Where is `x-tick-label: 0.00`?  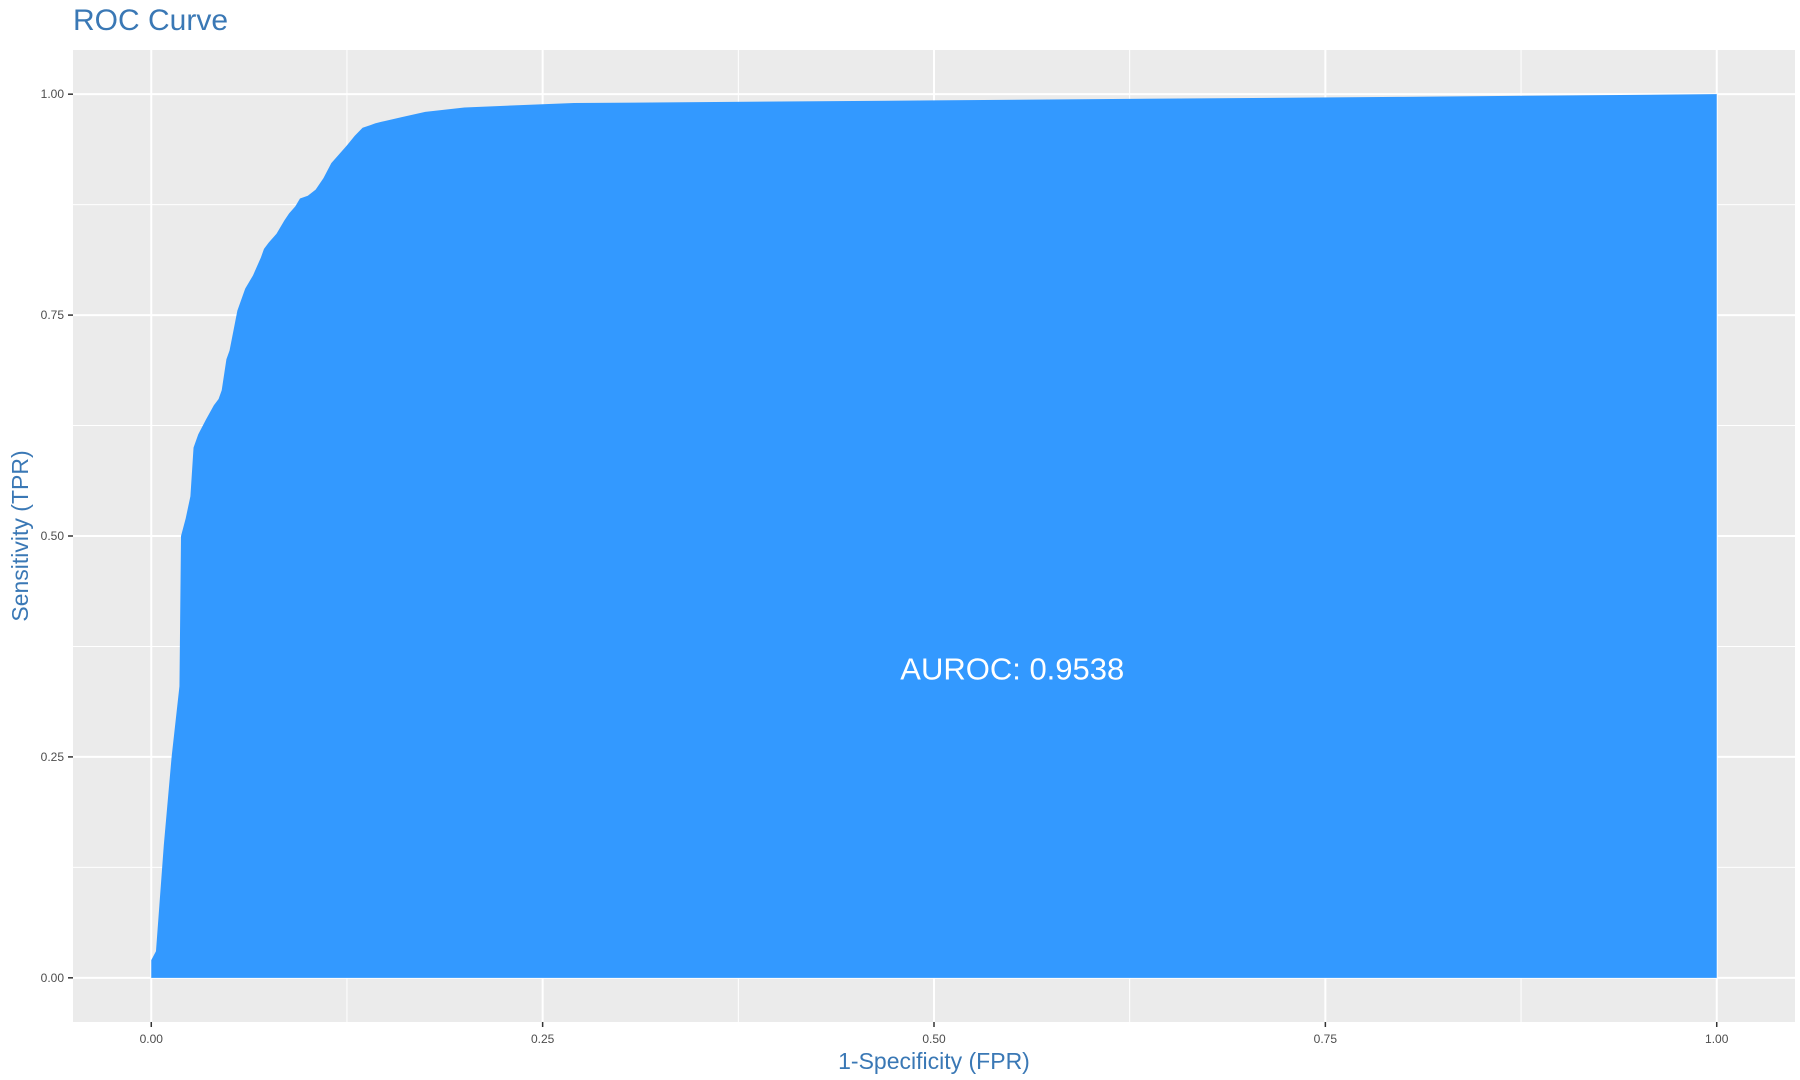
x-tick-label: 0.00 is located at coordinates (152, 1039).